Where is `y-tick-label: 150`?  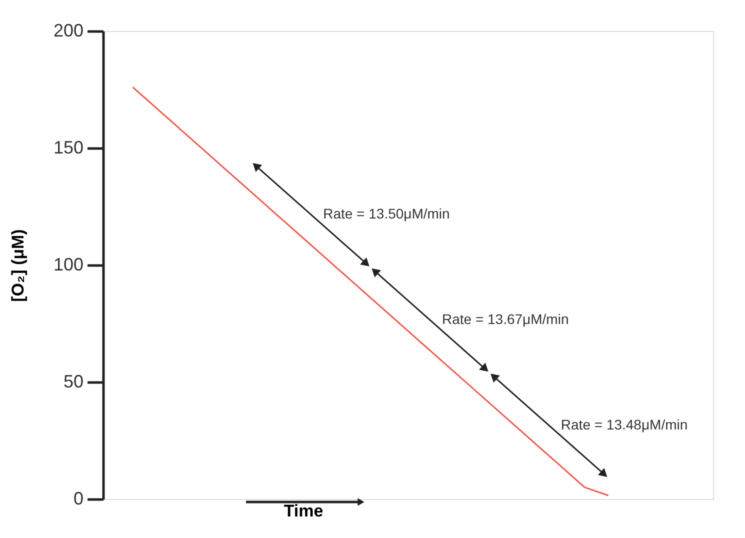 y-tick-label: 150 is located at coordinates (68, 148).